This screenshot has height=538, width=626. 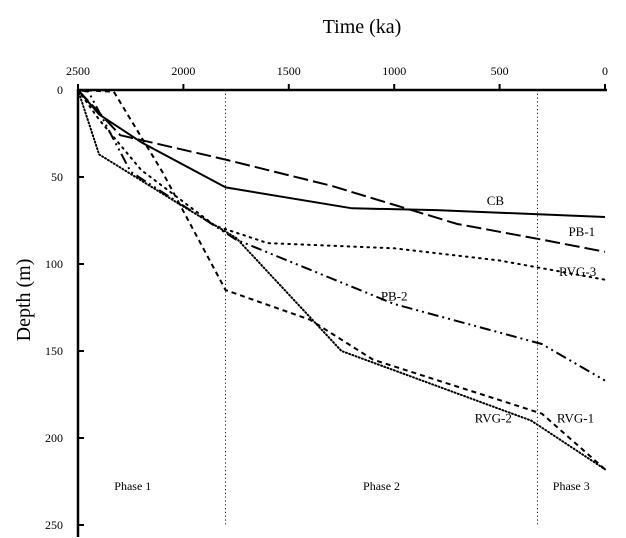 What do you see at coordinates (57, 177) in the screenshot?
I see `y-tick-label-50: 50` at bounding box center [57, 177].